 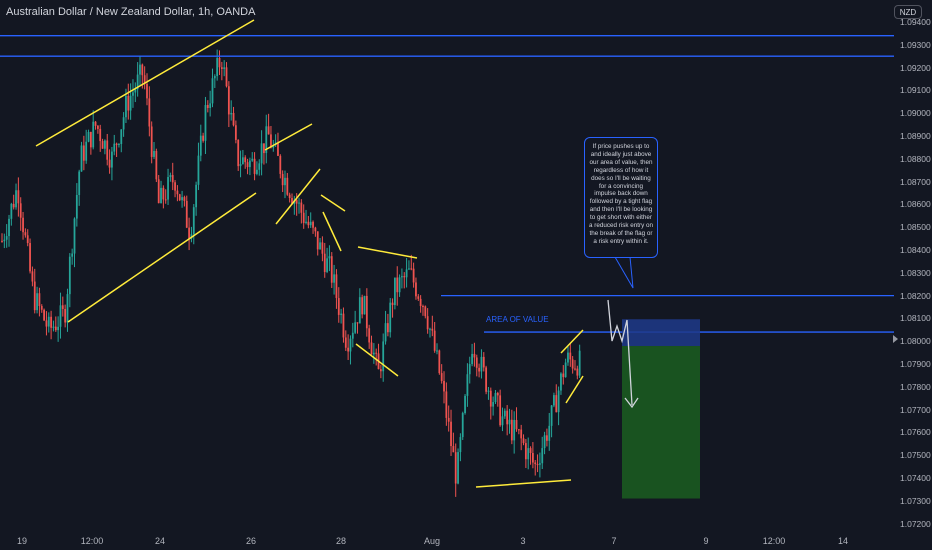 I want to click on y-tick-label: 1.07500, so click(x=915, y=455).